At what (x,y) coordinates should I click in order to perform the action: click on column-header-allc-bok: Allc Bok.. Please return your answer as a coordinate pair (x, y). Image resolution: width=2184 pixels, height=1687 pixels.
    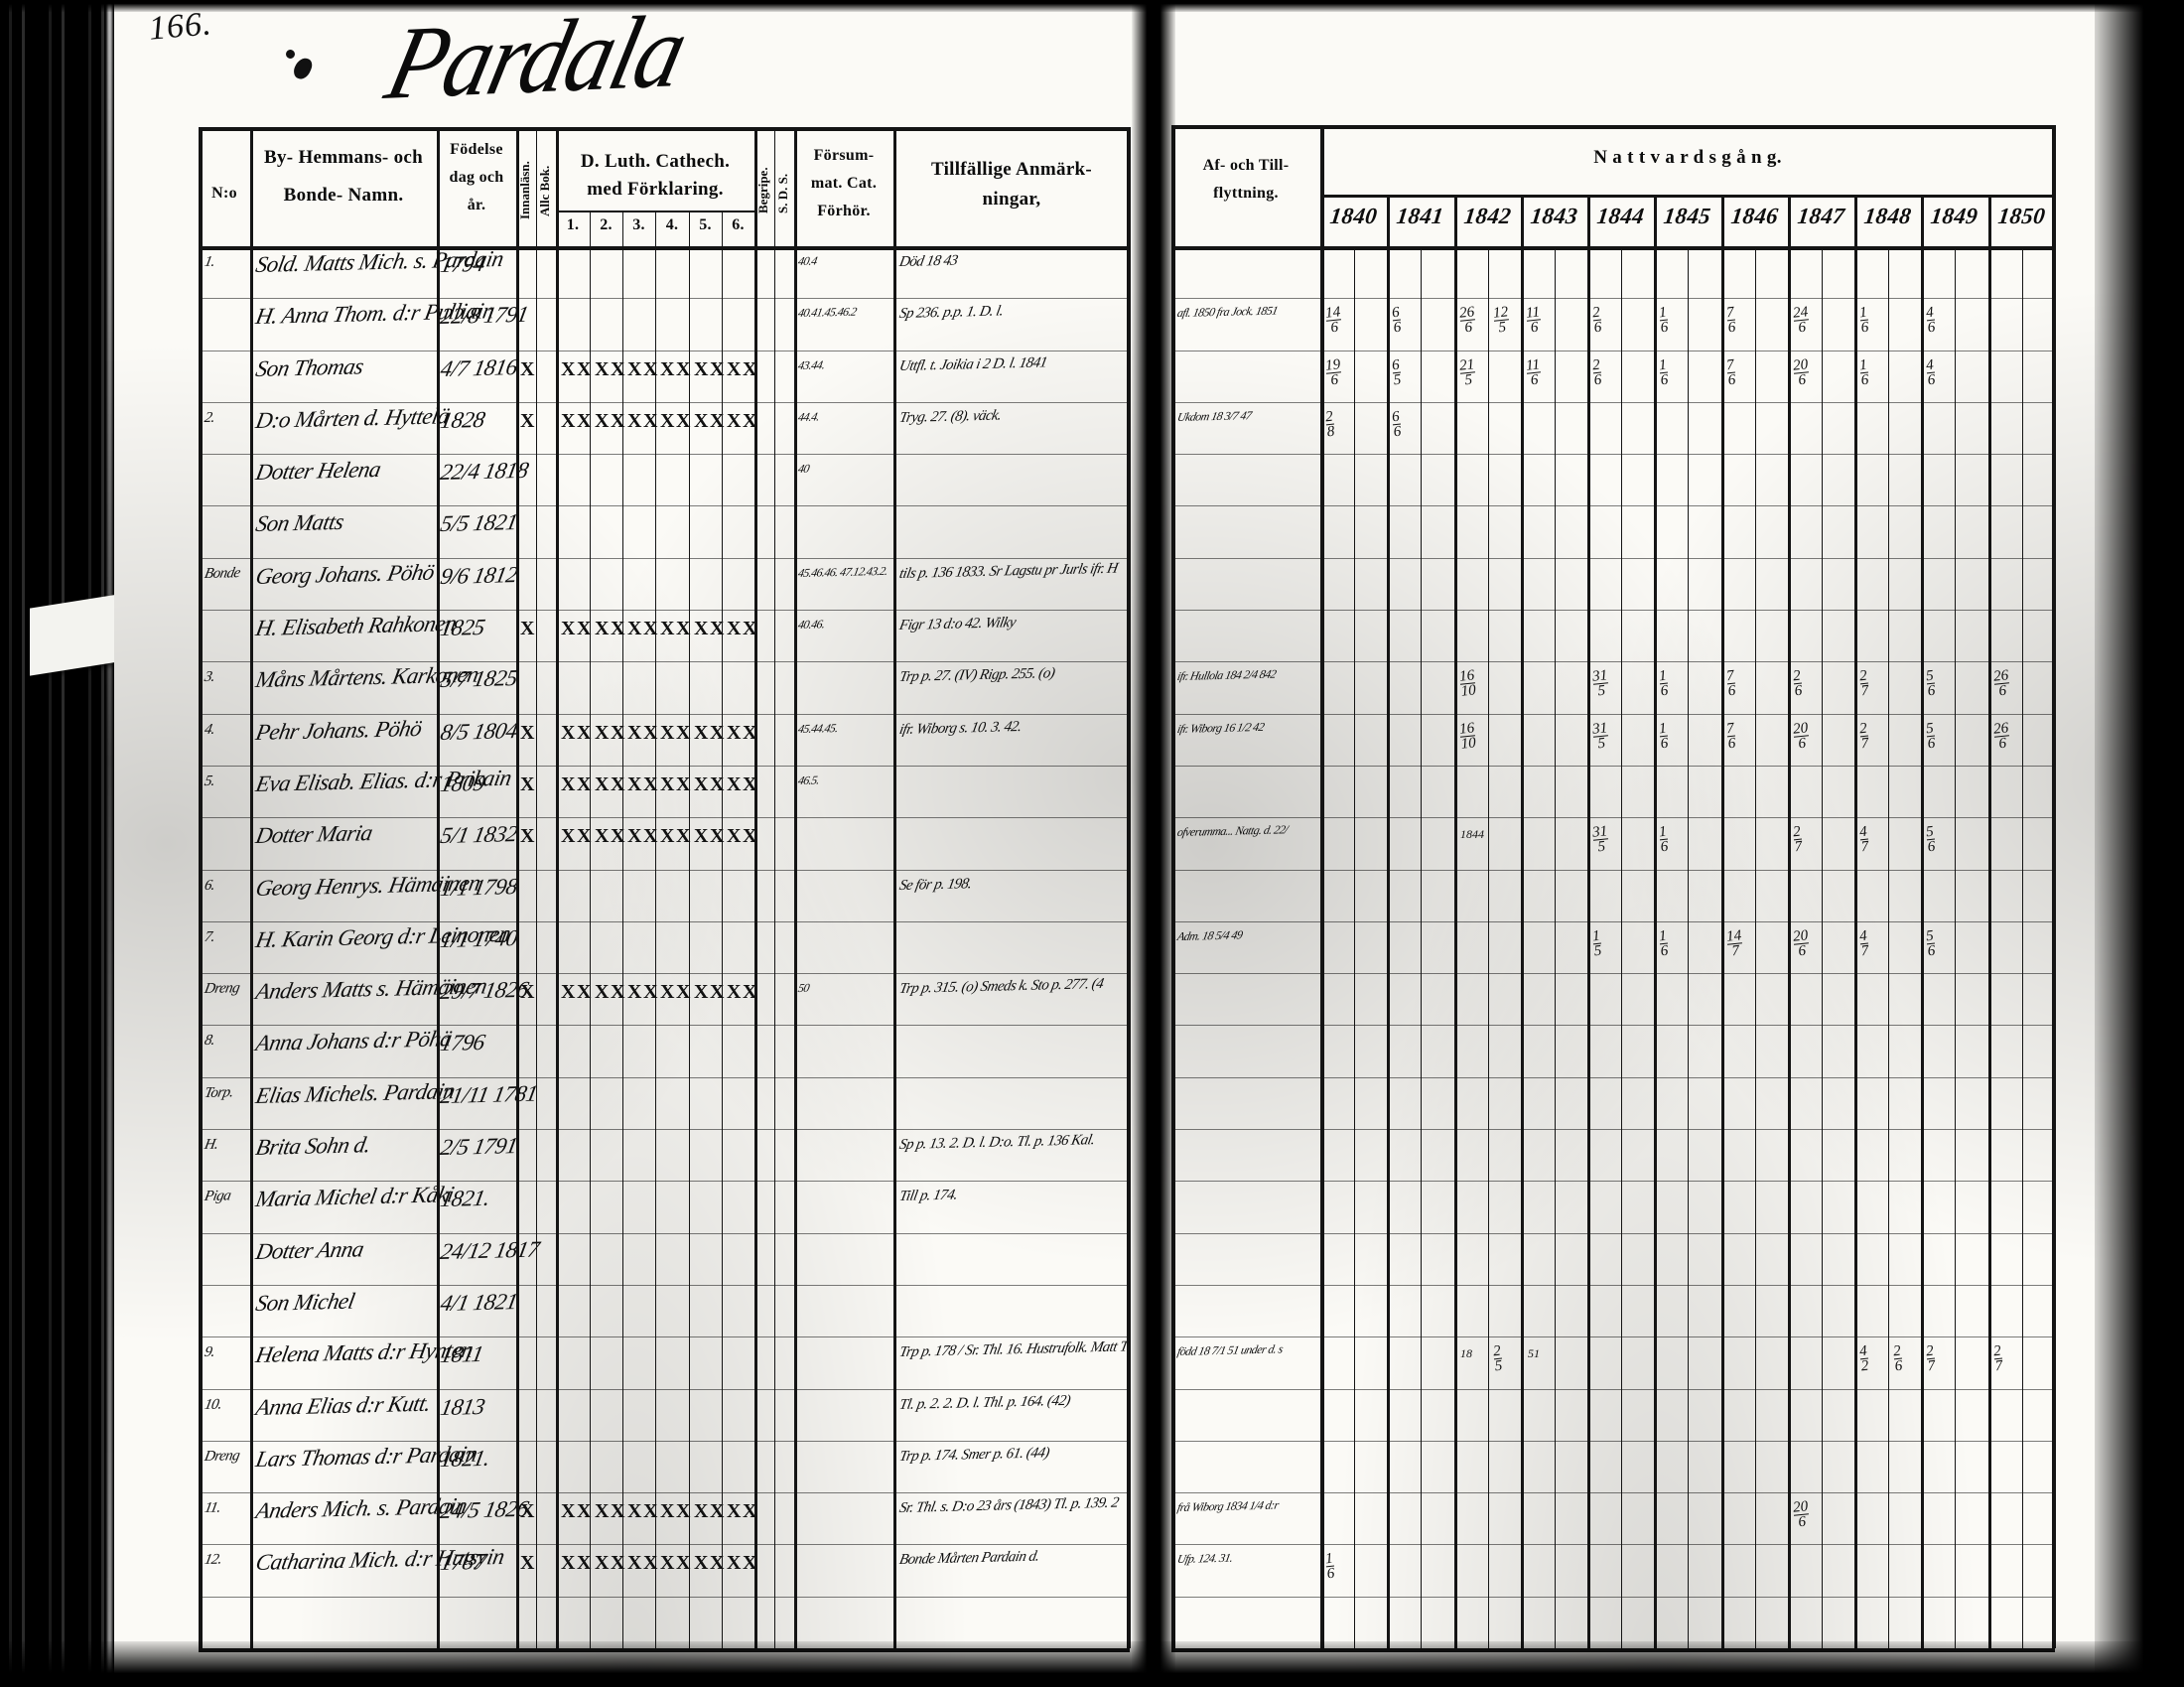
    Looking at the image, I should click on (544, 190).